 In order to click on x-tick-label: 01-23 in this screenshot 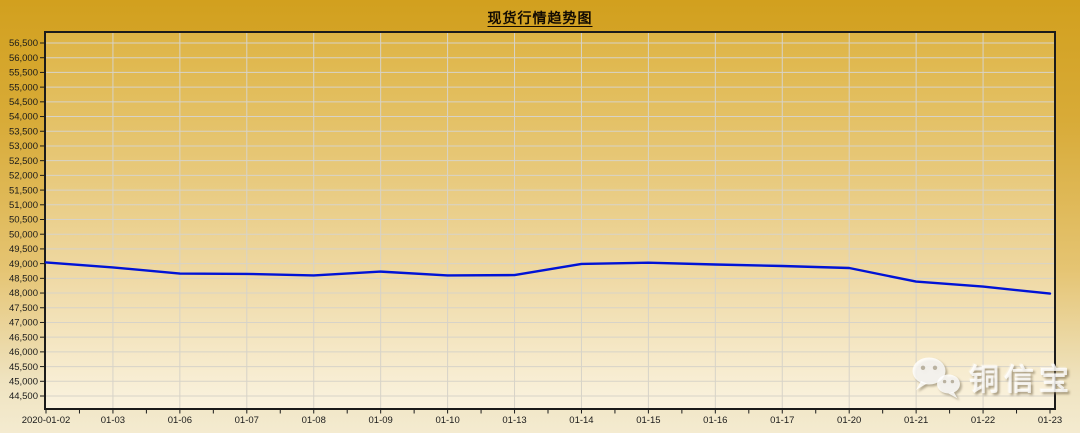, I will do `click(1050, 420)`.